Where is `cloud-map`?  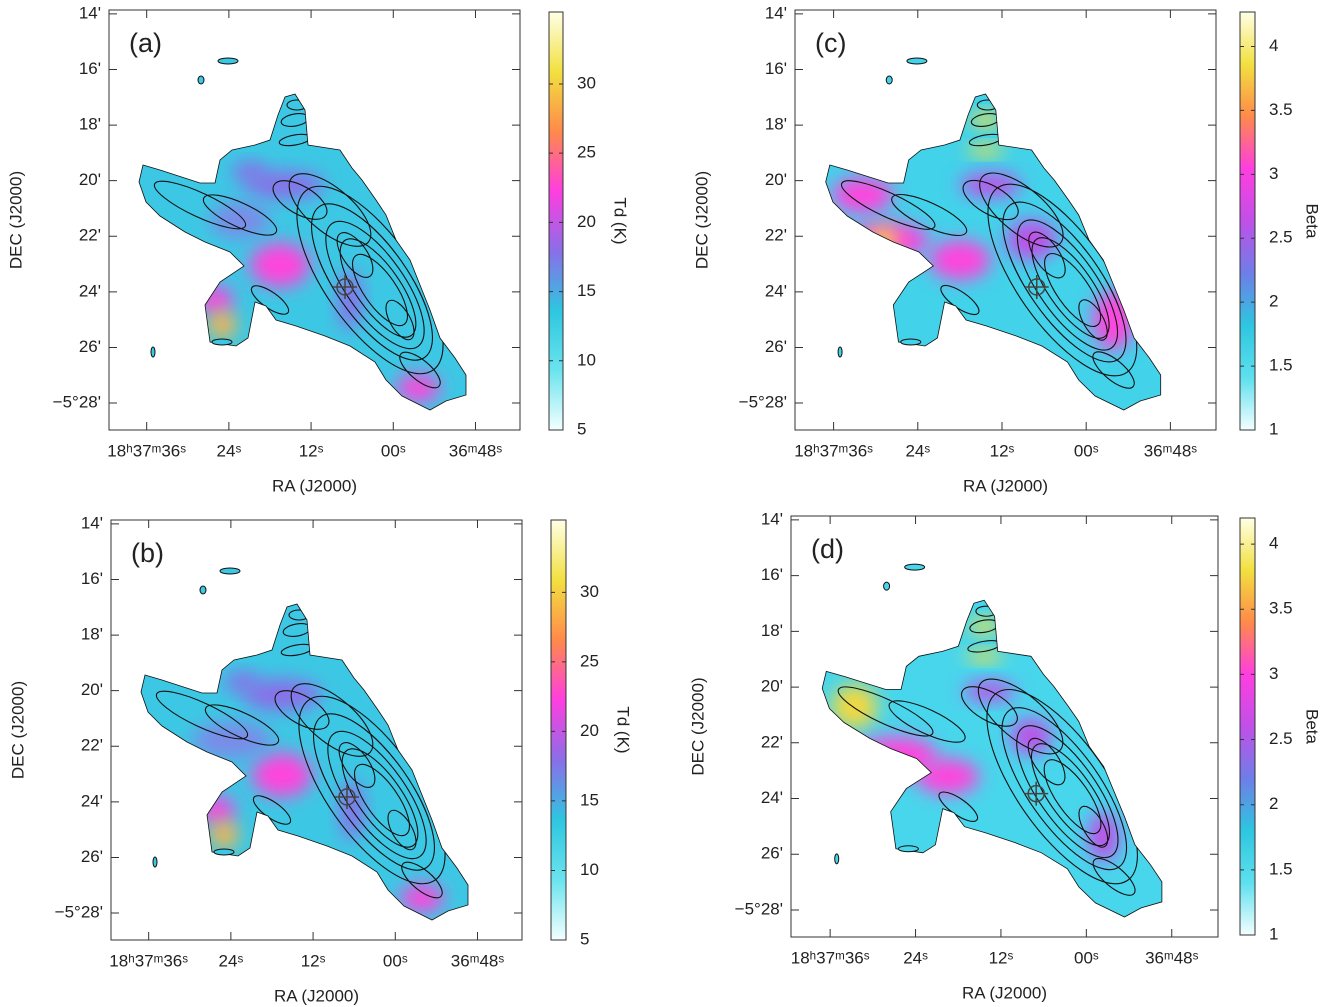
cloud-map is located at coordinates (993, 252).